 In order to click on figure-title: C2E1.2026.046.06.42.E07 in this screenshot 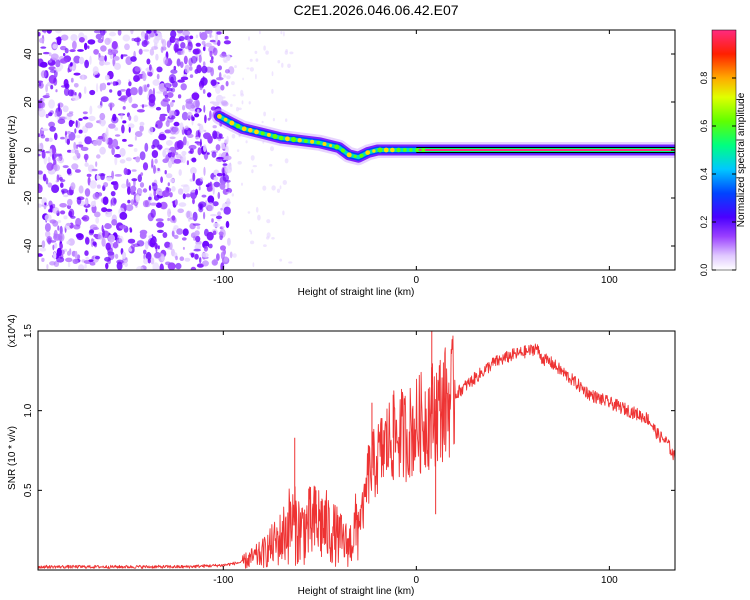, I will do `click(375, 10)`.